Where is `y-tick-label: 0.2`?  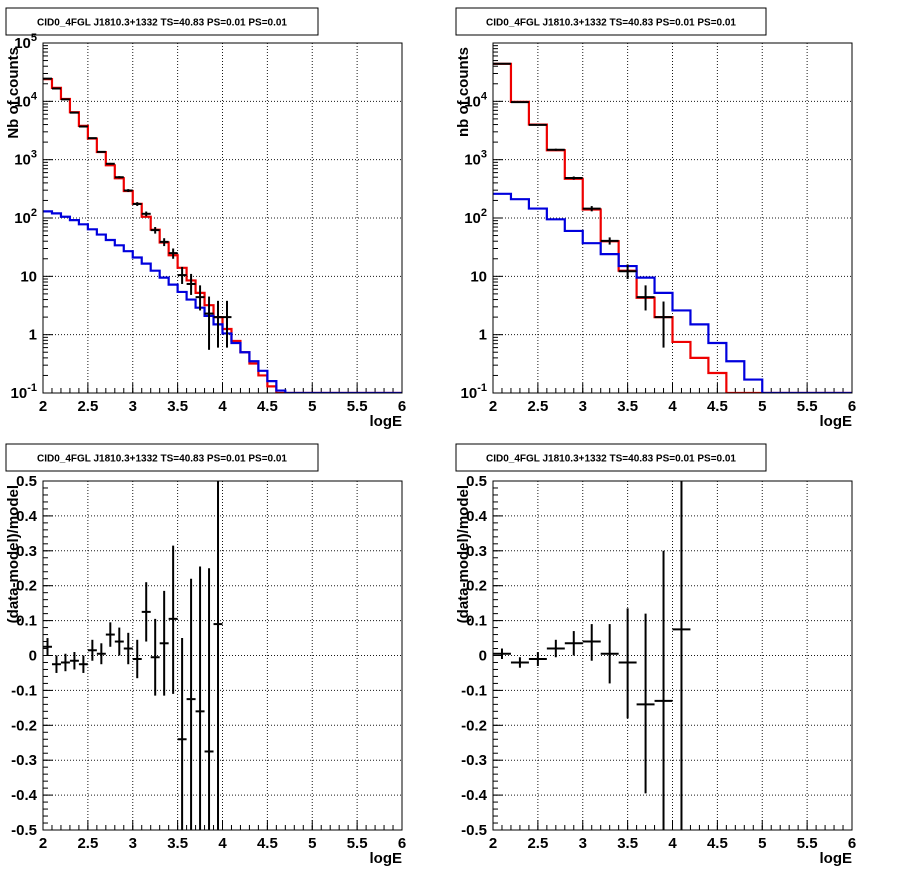
y-tick-label: 0.2 is located at coordinates (26, 586).